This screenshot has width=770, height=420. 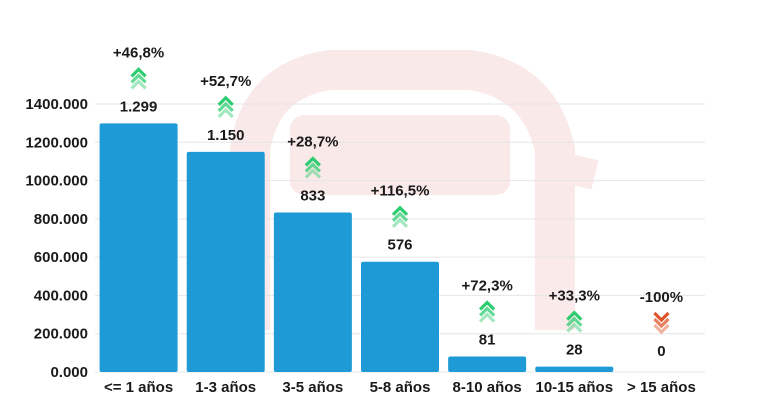 What do you see at coordinates (56, 181) in the screenshot?
I see `y-tick-label: 1000.000` at bounding box center [56, 181].